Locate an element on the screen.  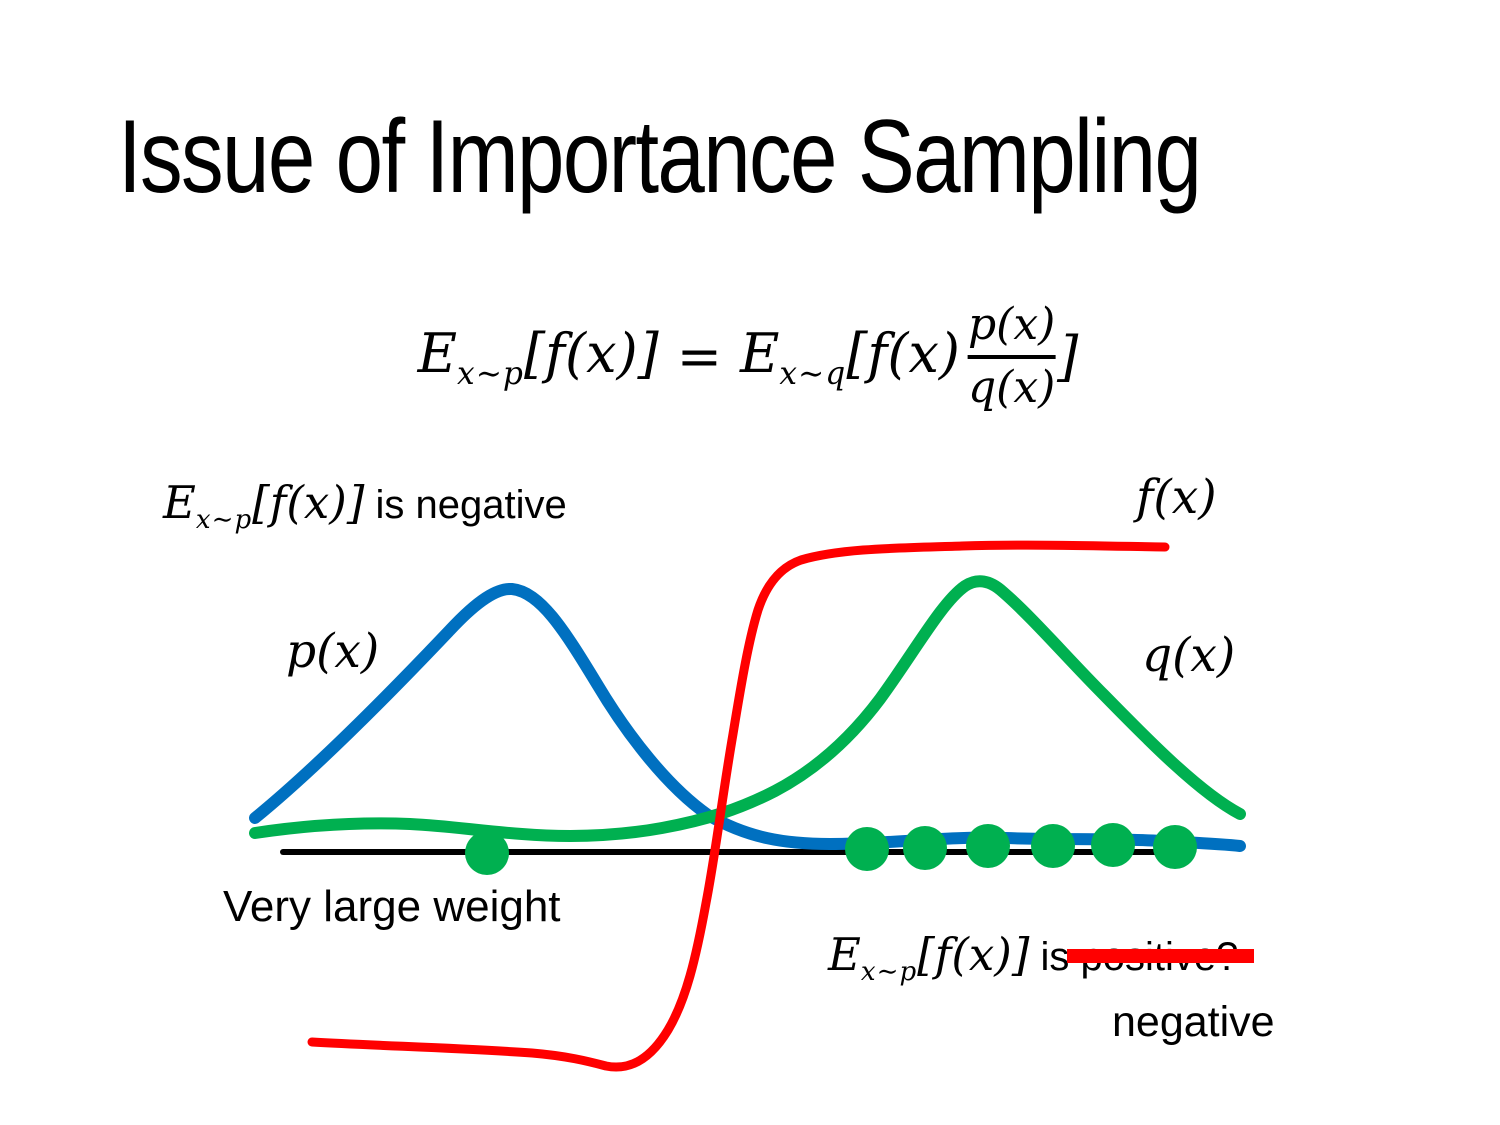
q-curve-label: q(x) is located at coordinates (1189, 655).